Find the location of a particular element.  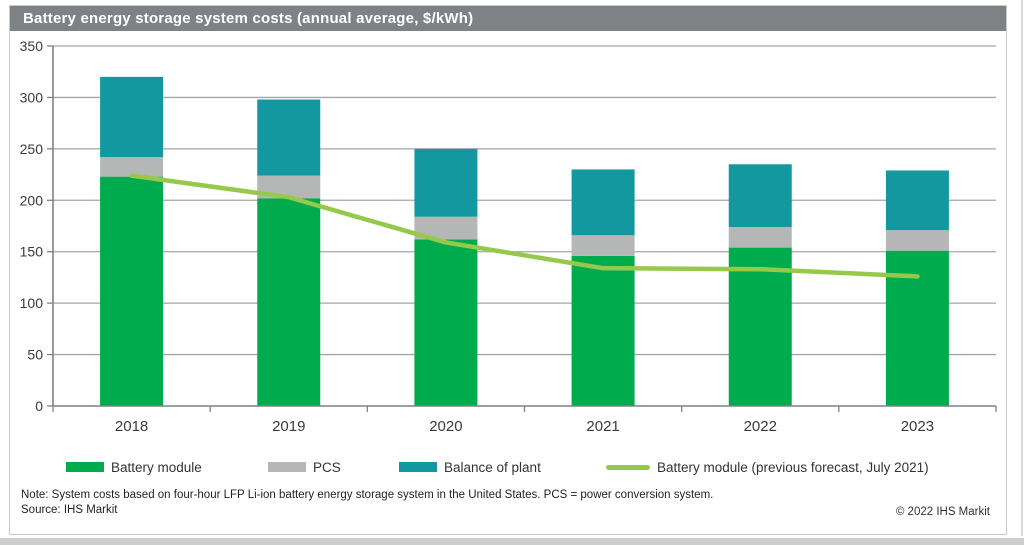

legend-label-balance-of-plant: Balance of plant is located at coordinates (492, 467).